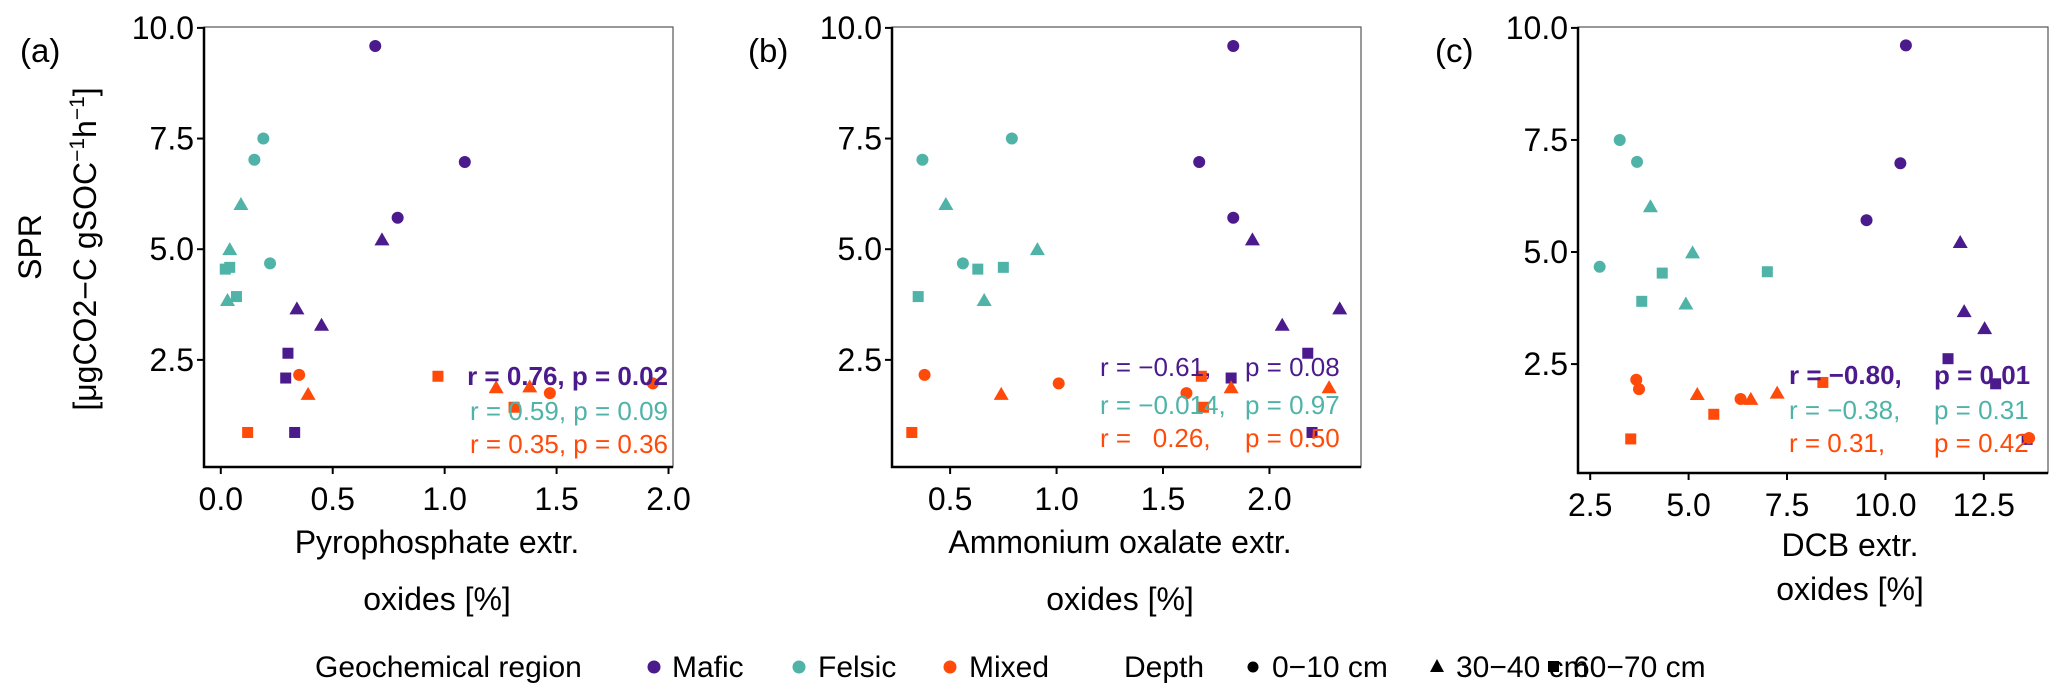 This screenshot has height=699, width=2067. Describe the element at coordinates (1437, 665) in the screenshot. I see `legend-triangle-icon` at that location.